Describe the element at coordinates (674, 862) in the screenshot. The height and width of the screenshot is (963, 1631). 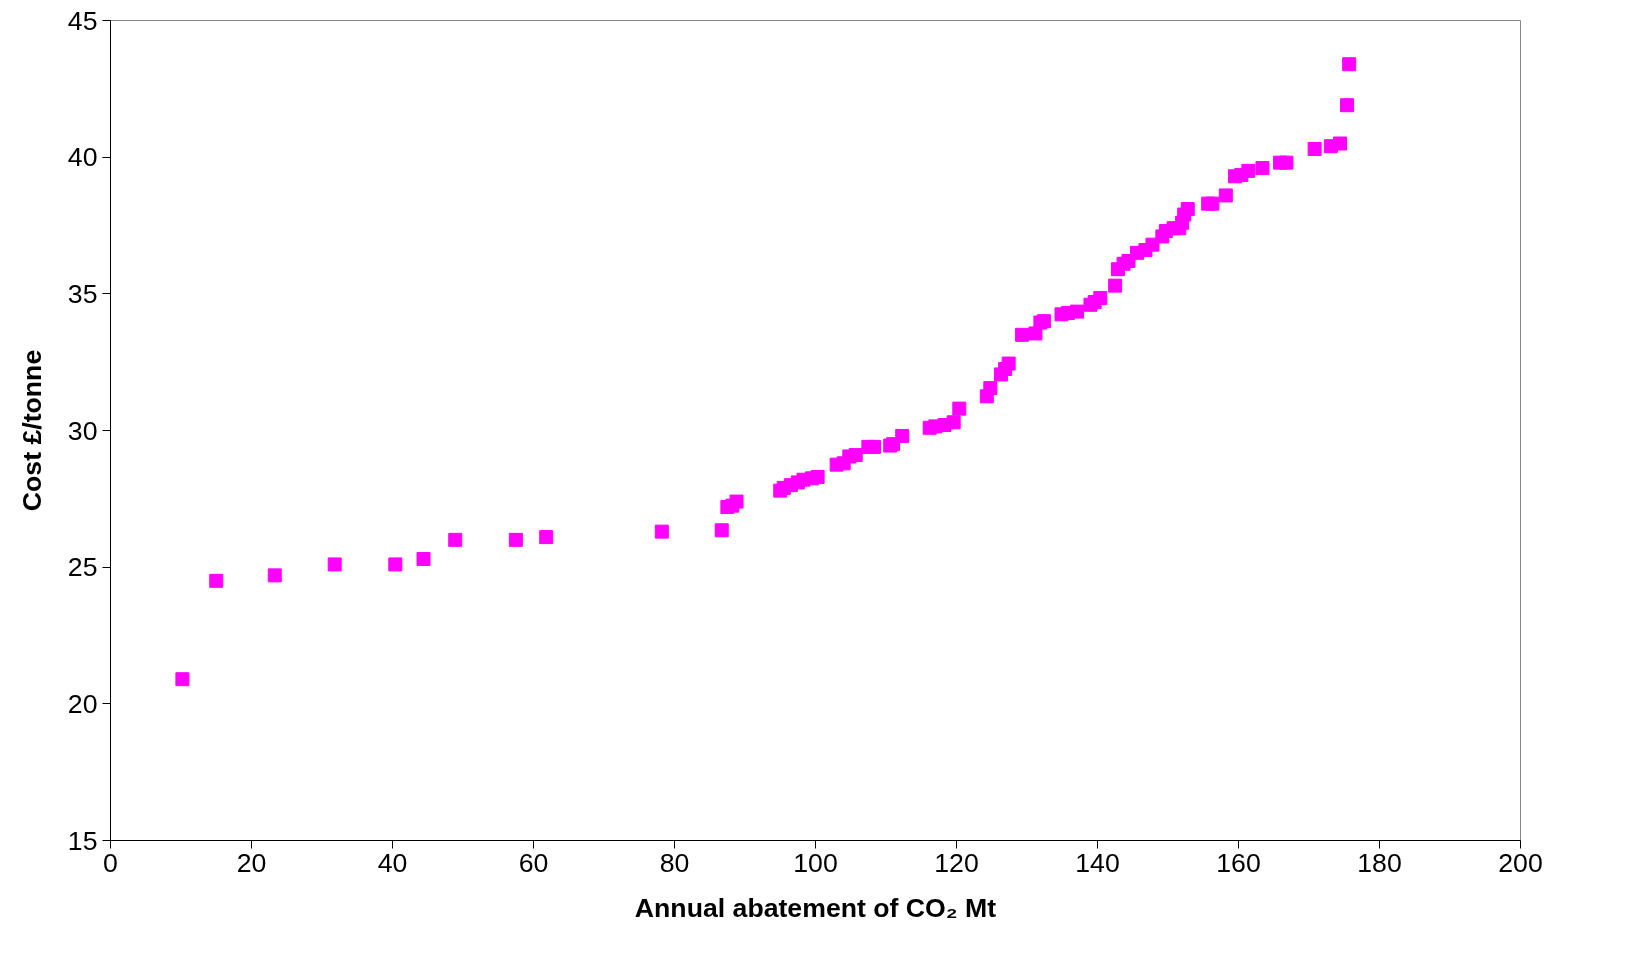
I see `x-tick-label: 80` at that location.